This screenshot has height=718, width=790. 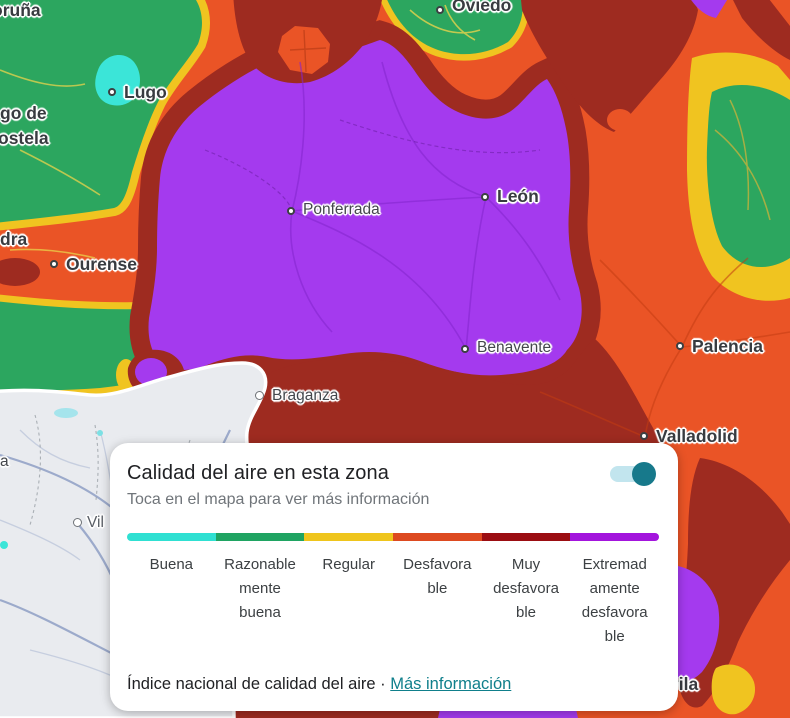 What do you see at coordinates (733, 586) in the screenshot?
I see `map-region-bottomright` at bounding box center [733, 586].